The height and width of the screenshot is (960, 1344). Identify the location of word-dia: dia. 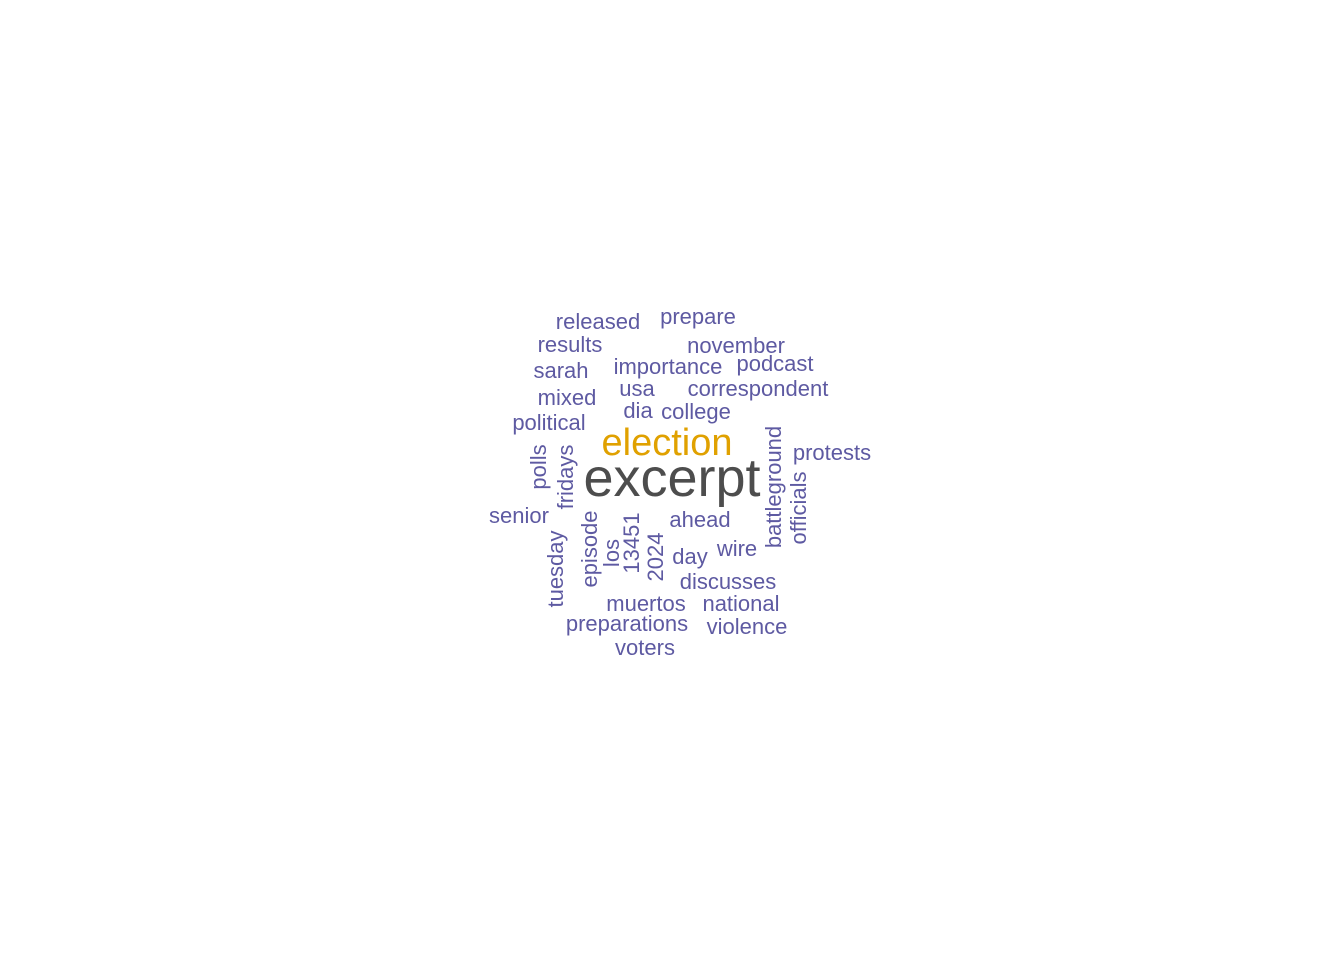
(638, 410).